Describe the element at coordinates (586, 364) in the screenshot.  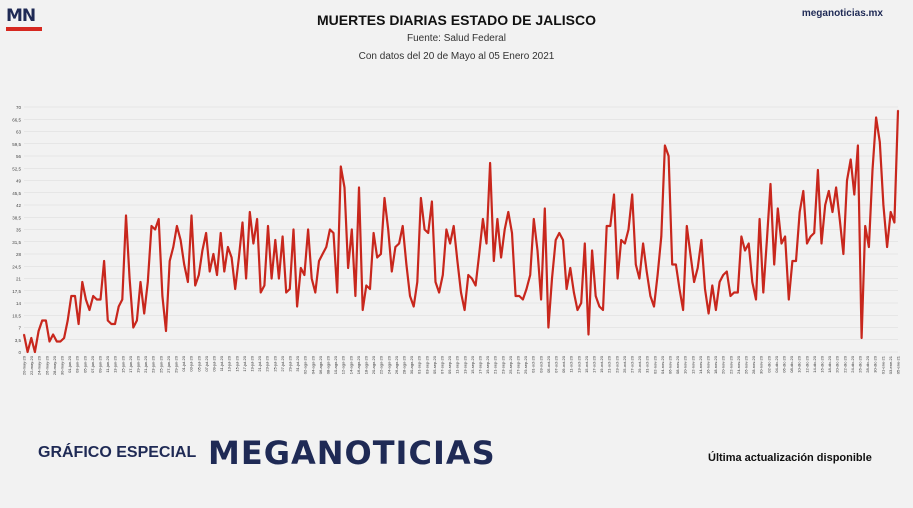
I see `x-tick-label: 15-oct-20` at that location.